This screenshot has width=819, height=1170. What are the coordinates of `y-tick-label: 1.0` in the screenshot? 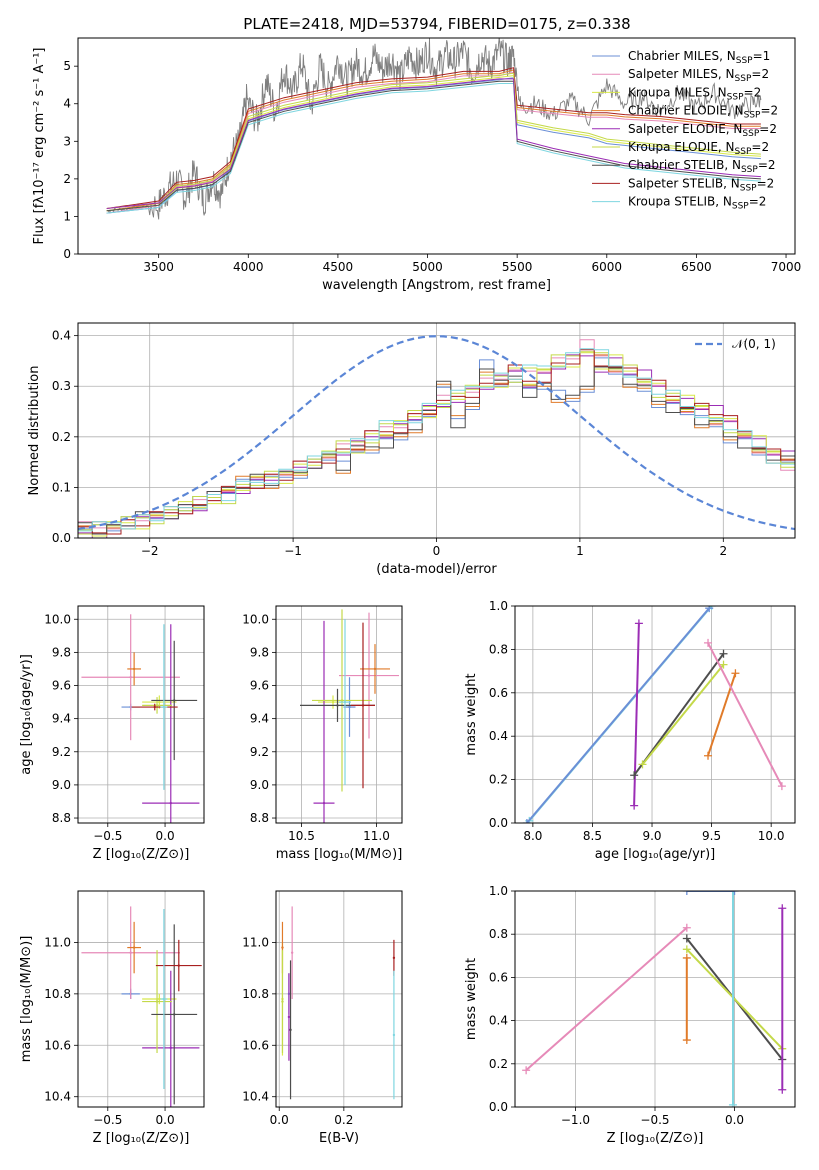 It's located at (498, 606).